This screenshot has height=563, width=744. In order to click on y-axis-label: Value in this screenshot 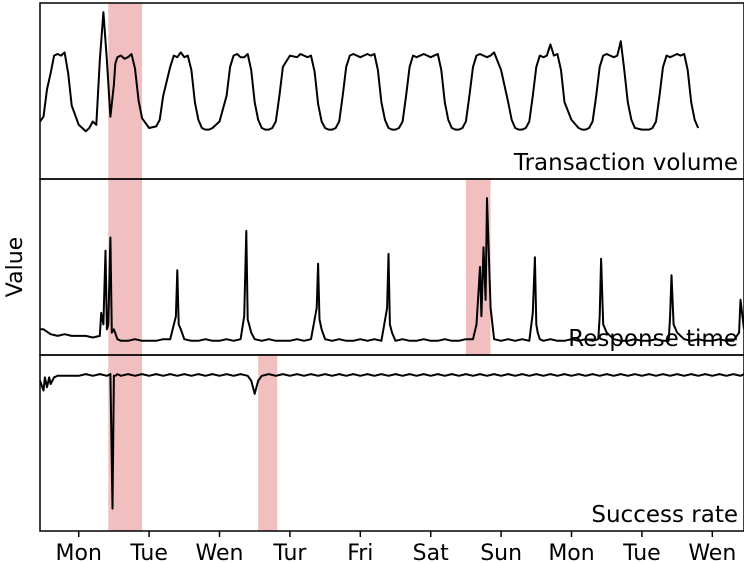, I will do `click(15, 267)`.